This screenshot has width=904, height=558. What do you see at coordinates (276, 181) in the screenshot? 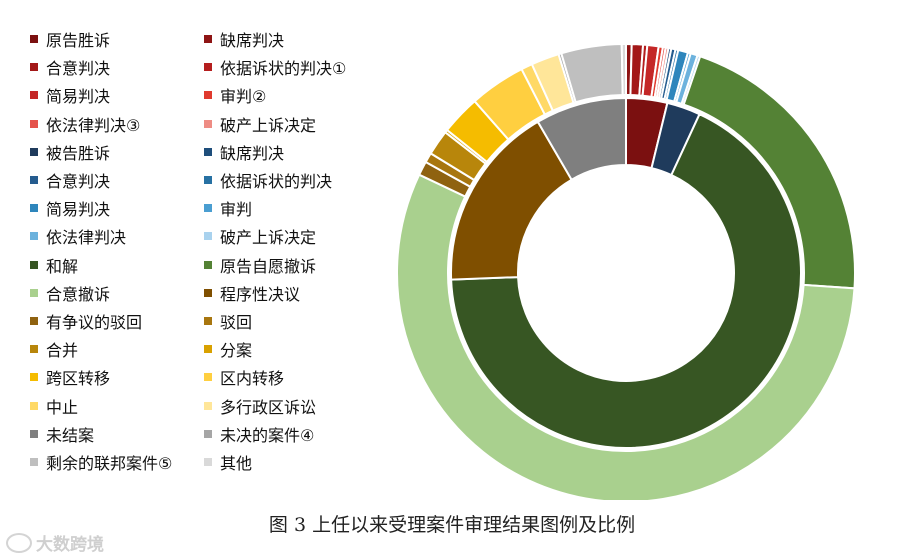
I see `legend-label: 依据诉状的判决` at bounding box center [276, 181].